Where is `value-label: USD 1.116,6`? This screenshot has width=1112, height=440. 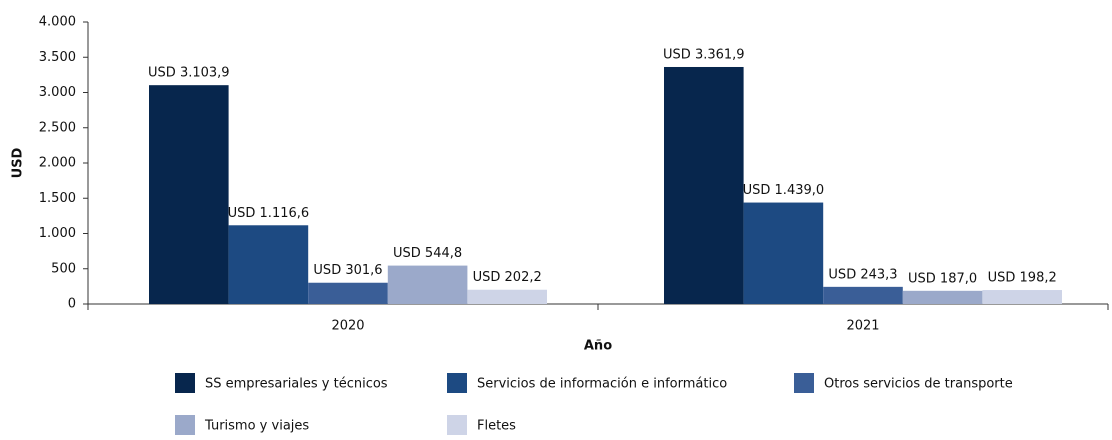
value-label: USD 1.116,6 is located at coordinates (269, 213).